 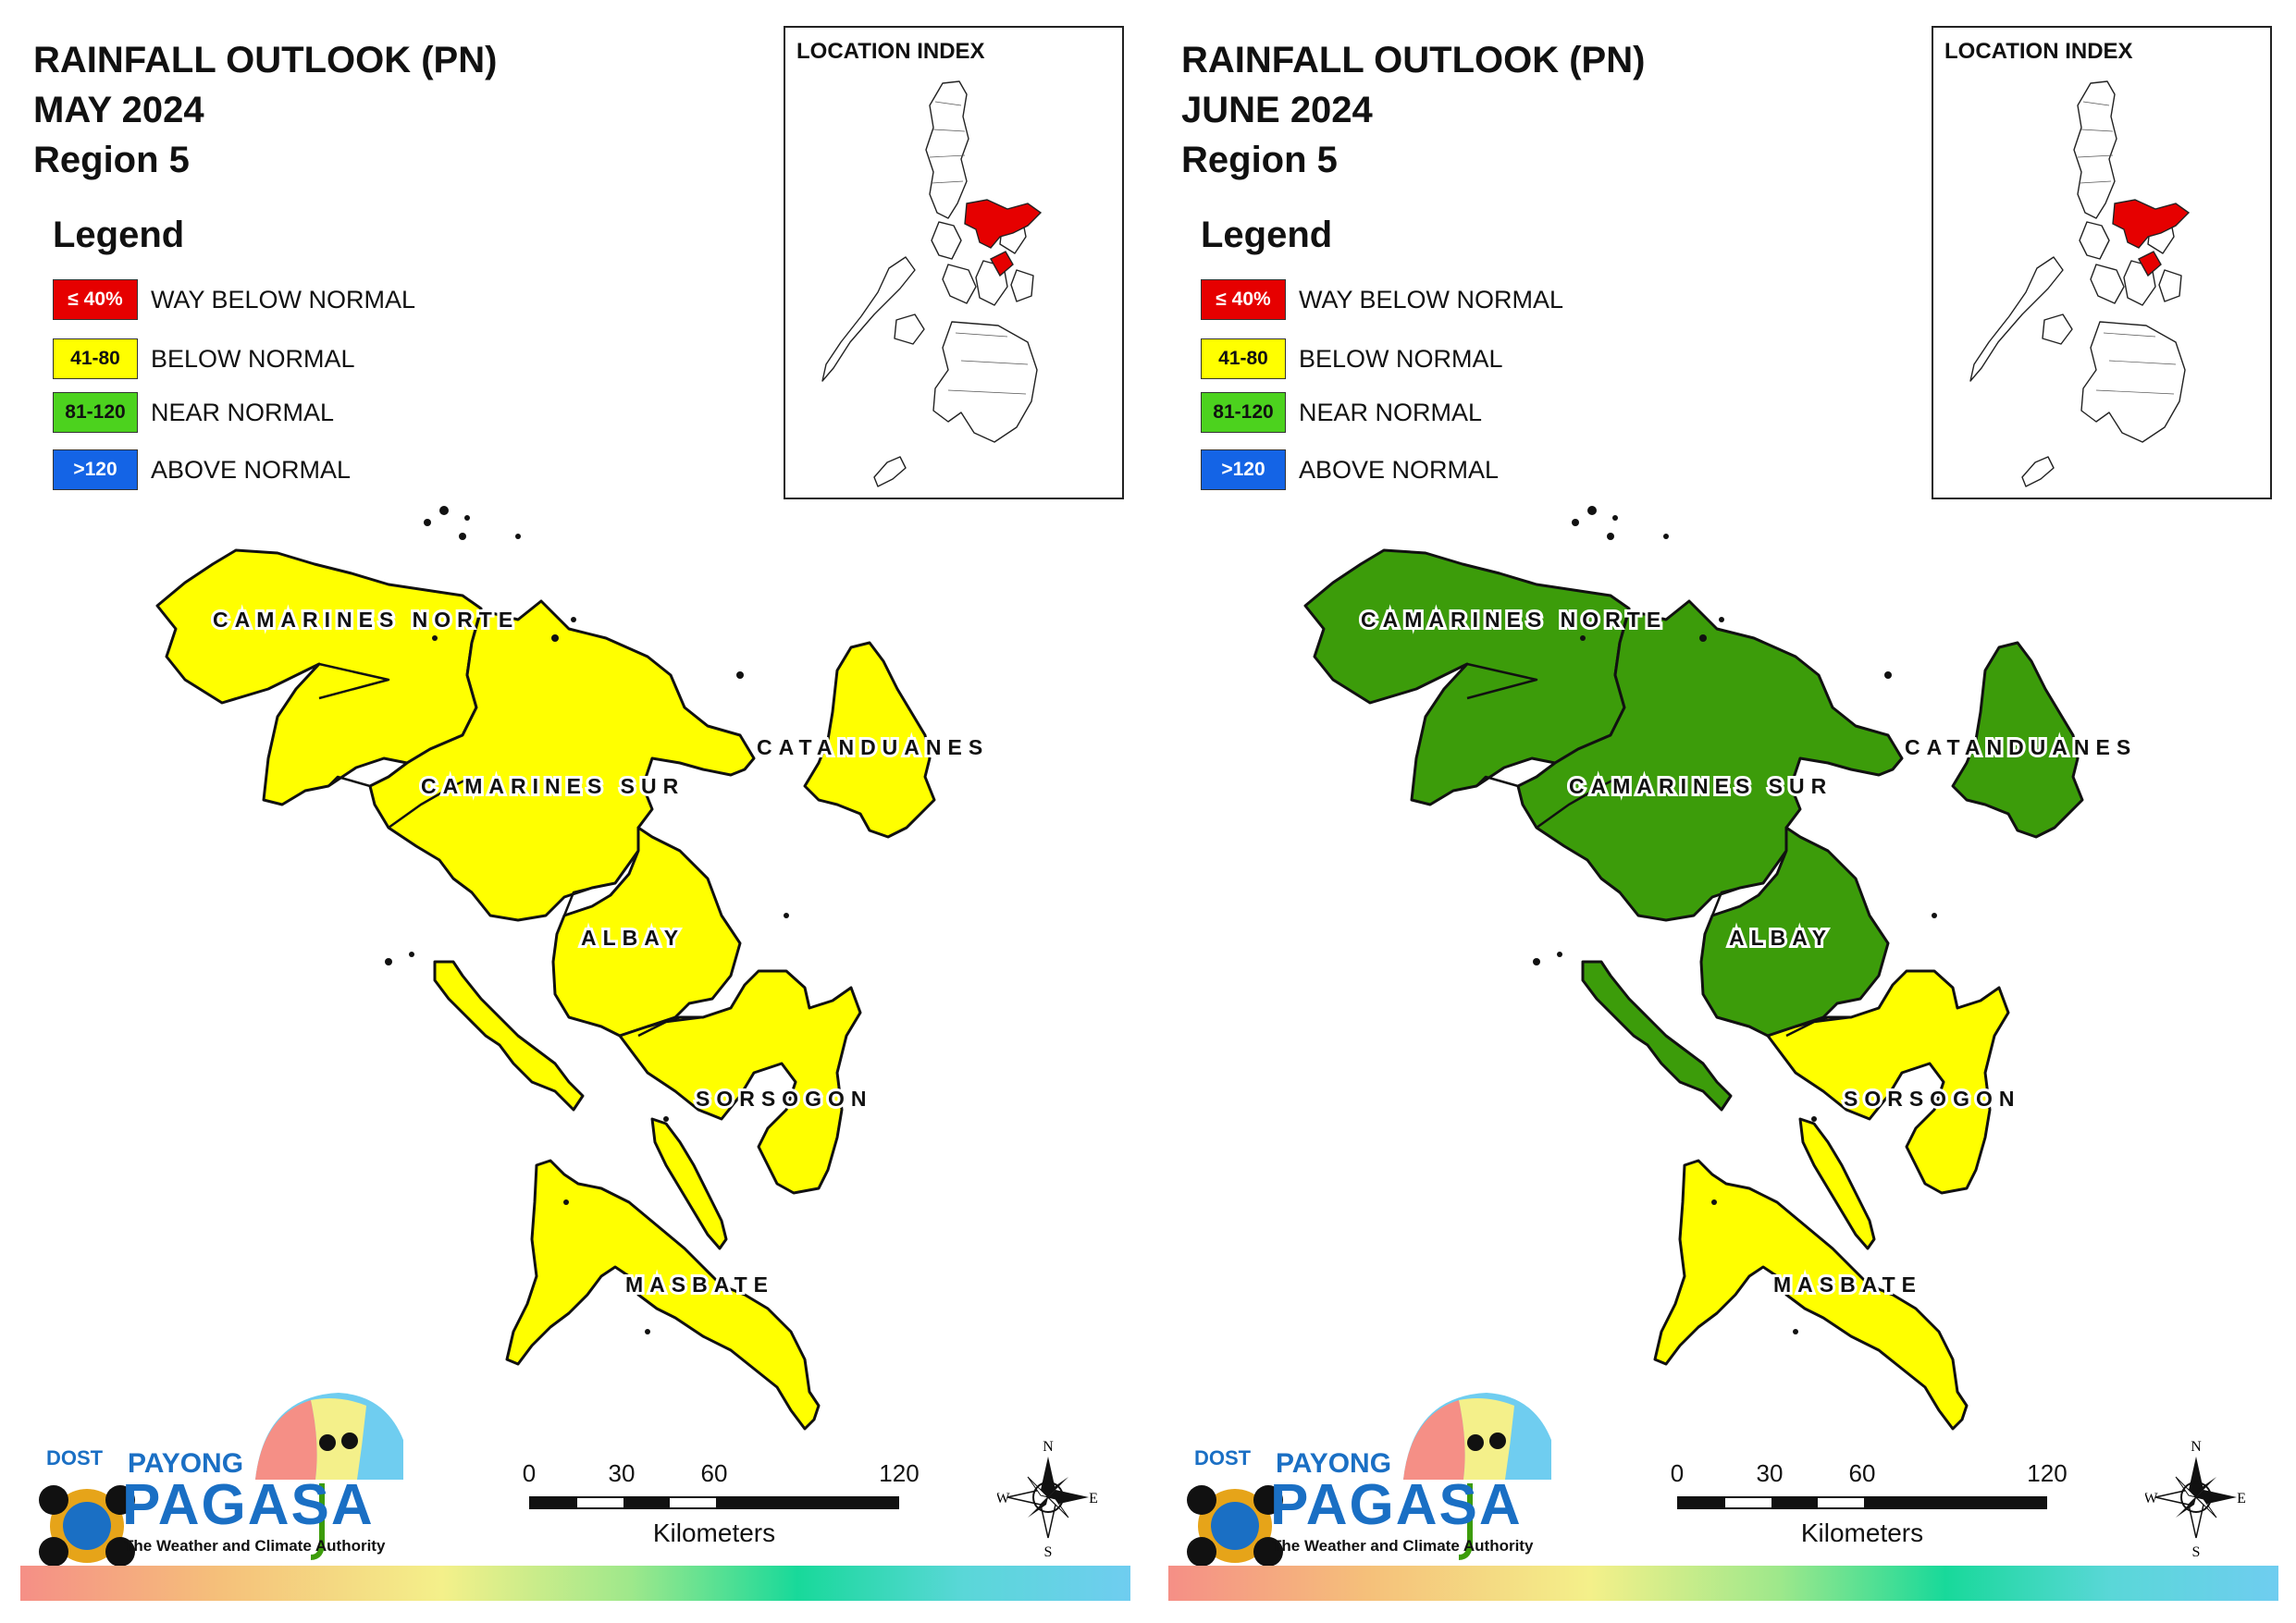 I want to click on map-title: RAINFALL OUTLOOK (PN) JUNE 2024 Region 5, so click(x=1413, y=110).